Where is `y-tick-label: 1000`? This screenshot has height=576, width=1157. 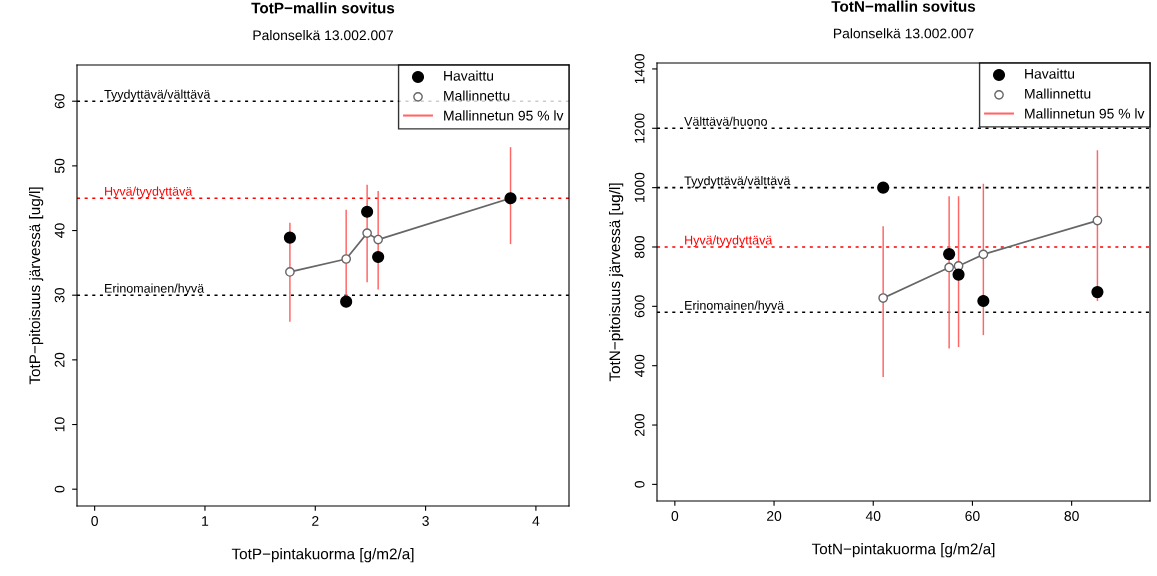 y-tick-label: 1000 is located at coordinates (639, 187).